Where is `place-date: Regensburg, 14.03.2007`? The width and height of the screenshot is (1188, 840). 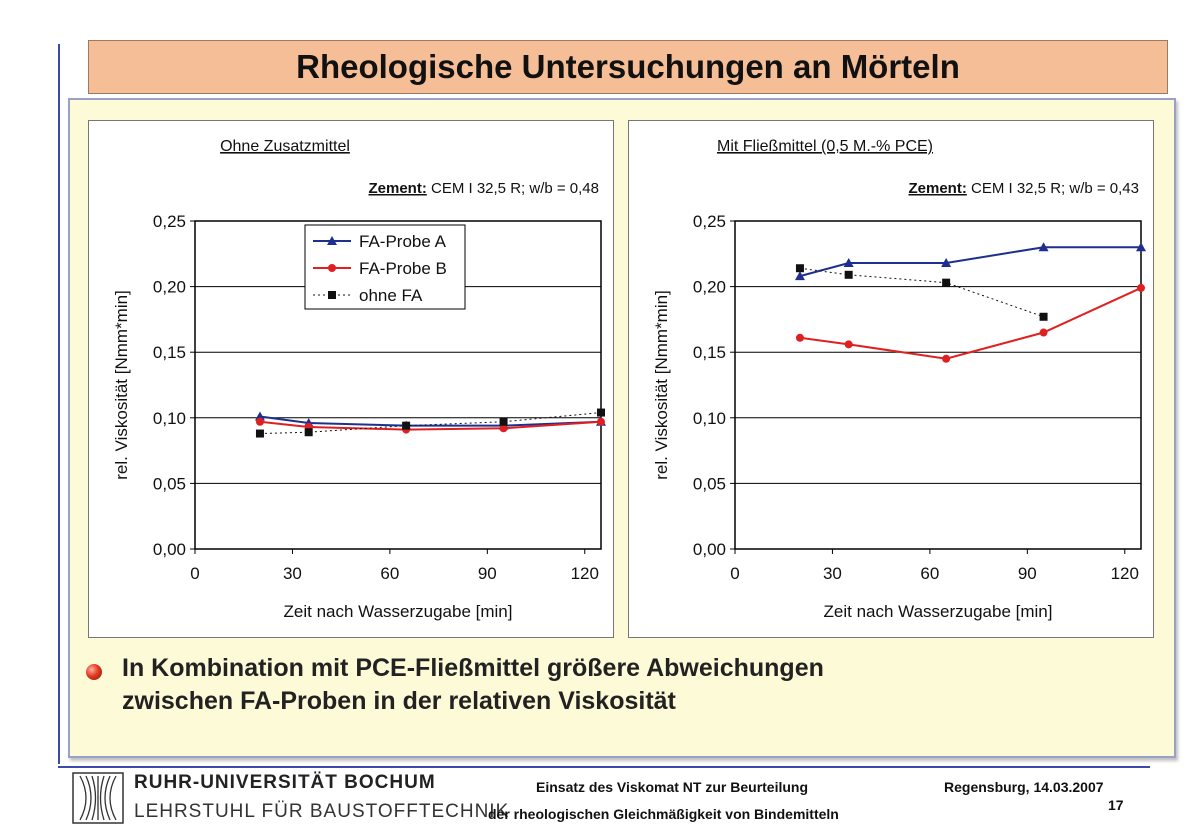 place-date: Regensburg, 14.03.2007 is located at coordinates (1024, 787).